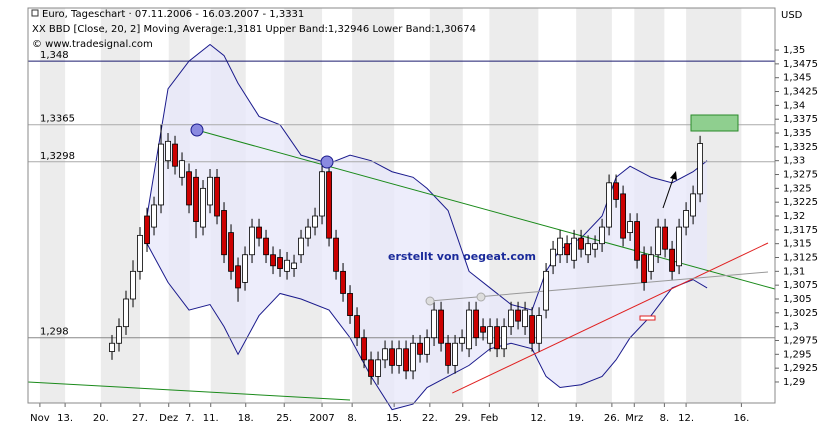 The image size is (833, 434). Describe the element at coordinates (800, 368) in the screenshot. I see `y-tick-label: 1,2925` at that location.